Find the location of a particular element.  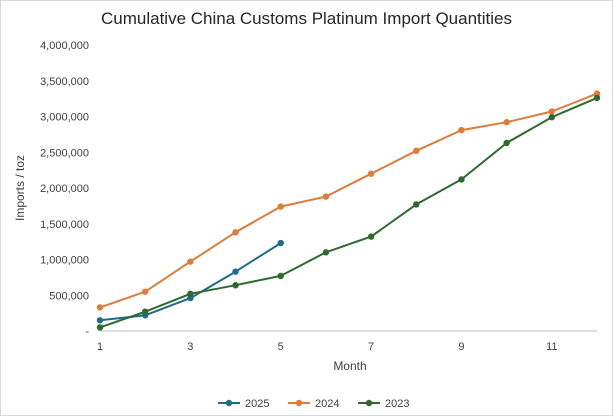

legend: 2025 2024 2023 is located at coordinates (313, 404).